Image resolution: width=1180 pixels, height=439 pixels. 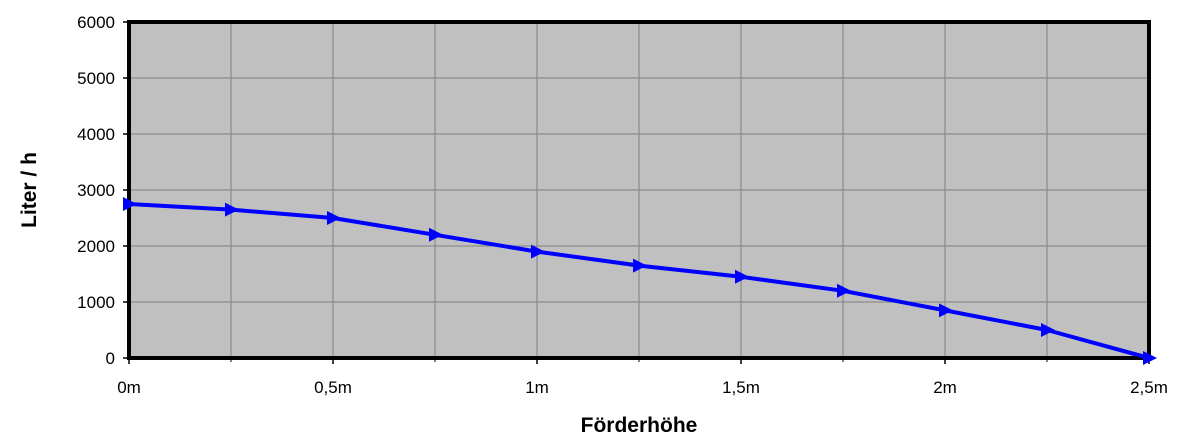 What do you see at coordinates (333, 387) in the screenshot?
I see `x-tick-label: 0,5m` at bounding box center [333, 387].